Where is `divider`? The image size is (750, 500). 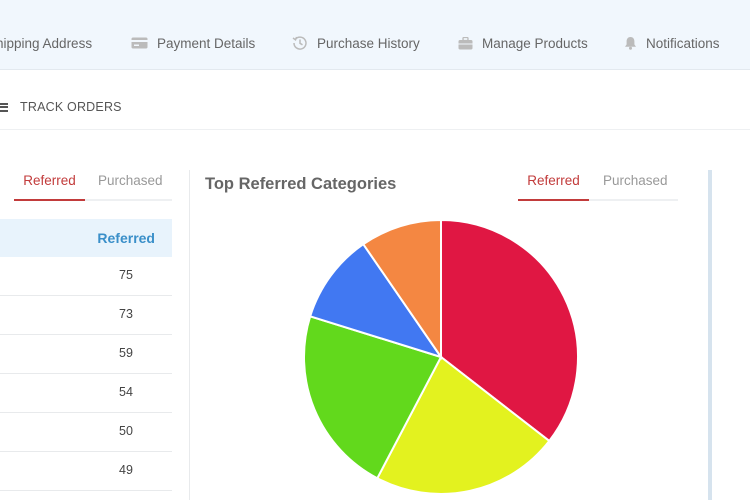 divider is located at coordinates (375, 129).